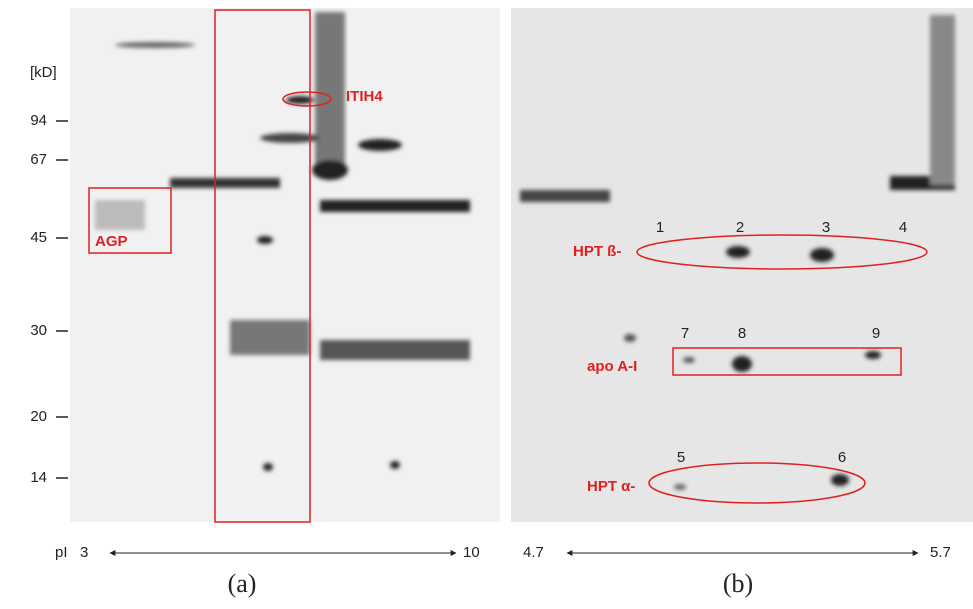  Describe the element at coordinates (533, 552) in the screenshot. I see `pi-start: 4.7` at that location.